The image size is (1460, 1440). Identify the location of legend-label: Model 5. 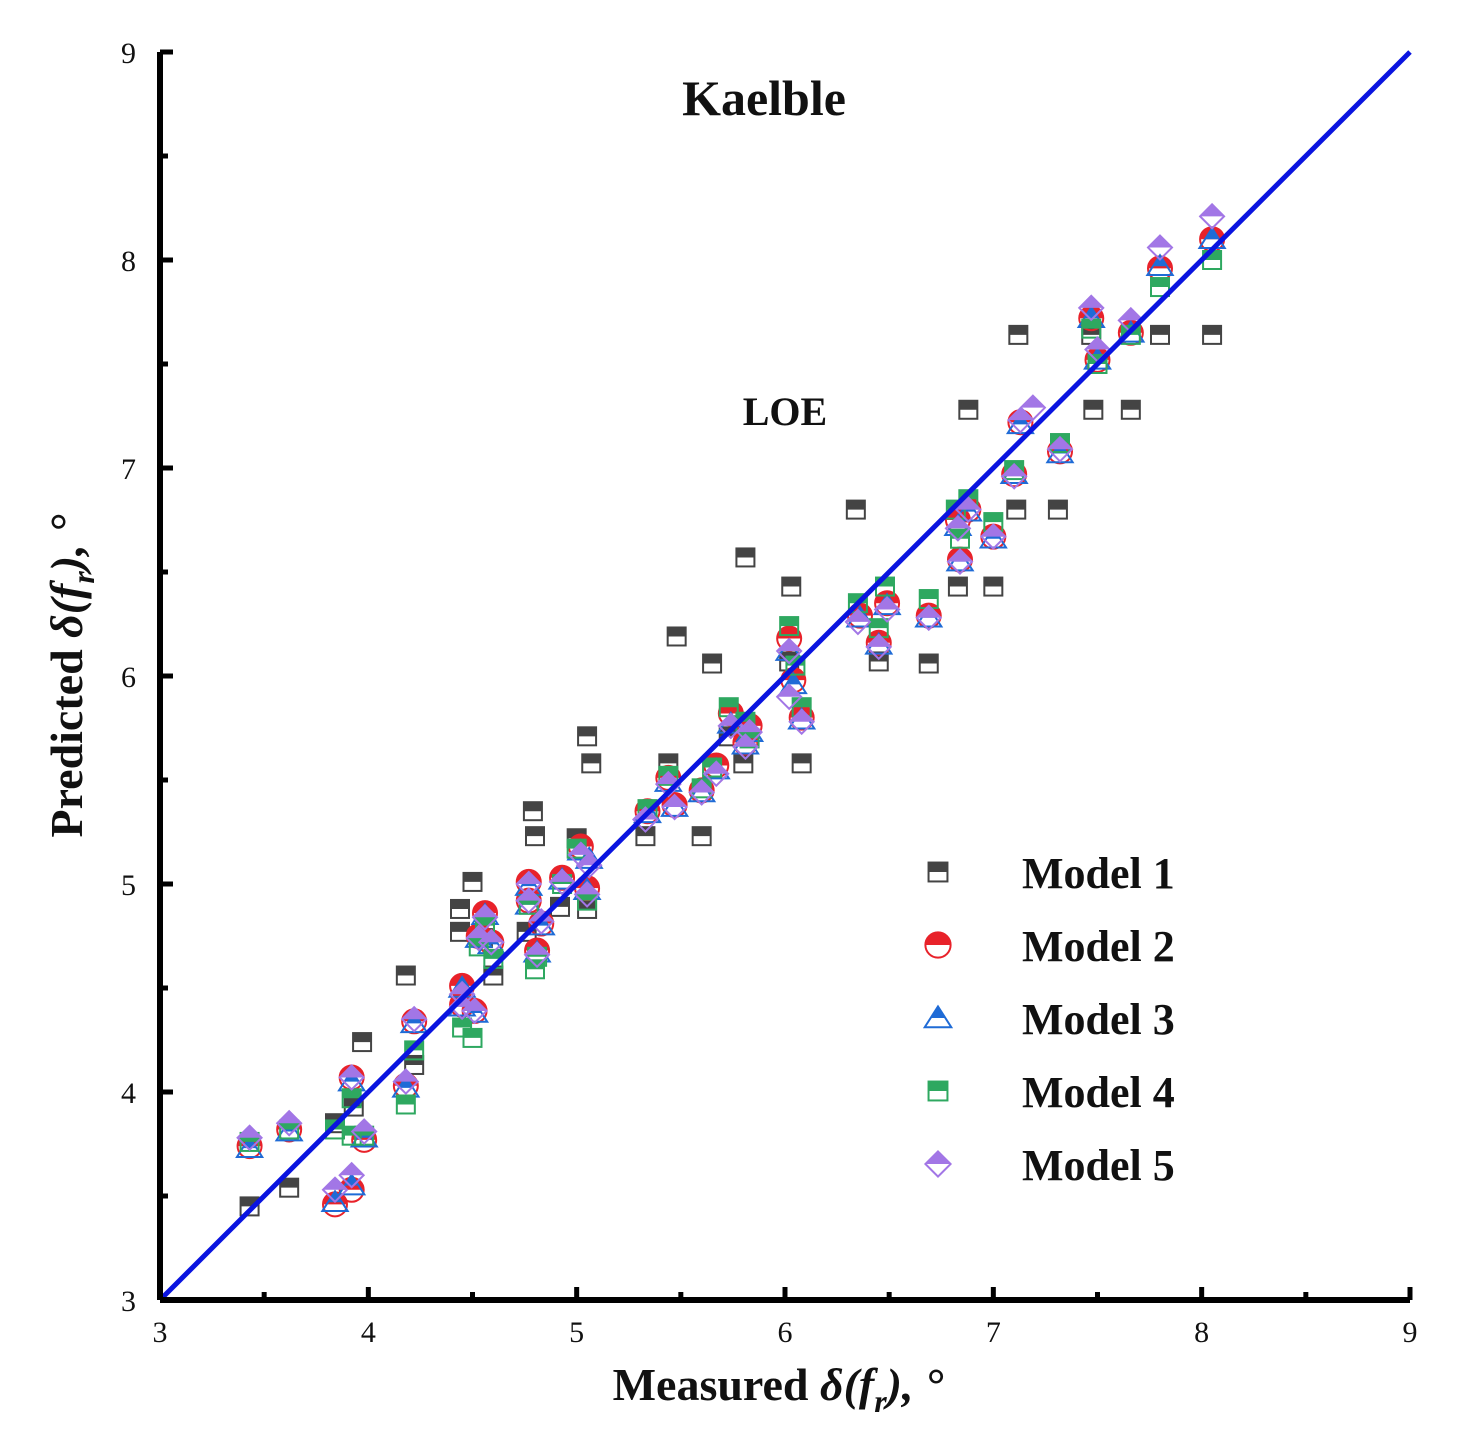
(1098, 1165).